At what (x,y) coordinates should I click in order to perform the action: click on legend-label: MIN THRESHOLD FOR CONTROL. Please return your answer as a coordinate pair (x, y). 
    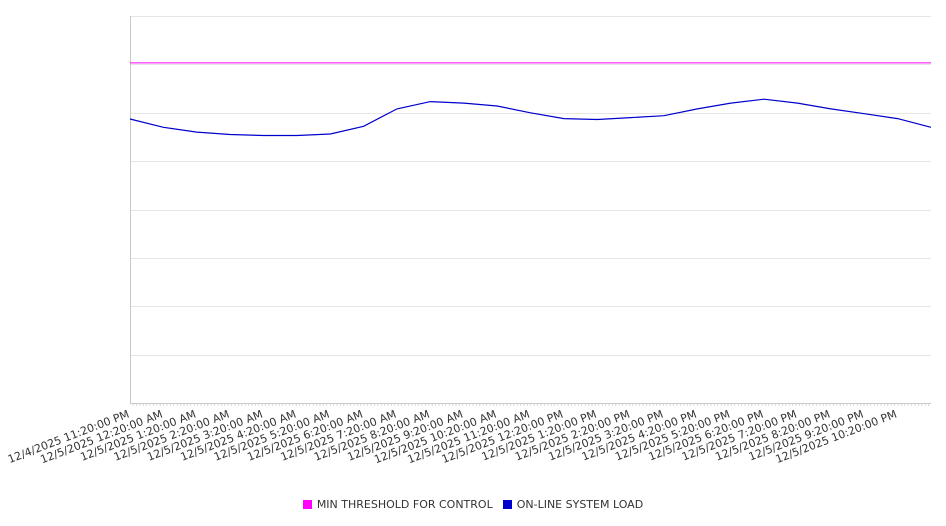
    Looking at the image, I should click on (404, 504).